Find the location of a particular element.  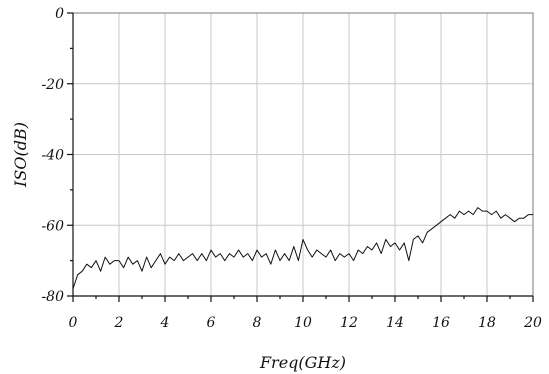

x-tick-label: 18 is located at coordinates (487, 323).